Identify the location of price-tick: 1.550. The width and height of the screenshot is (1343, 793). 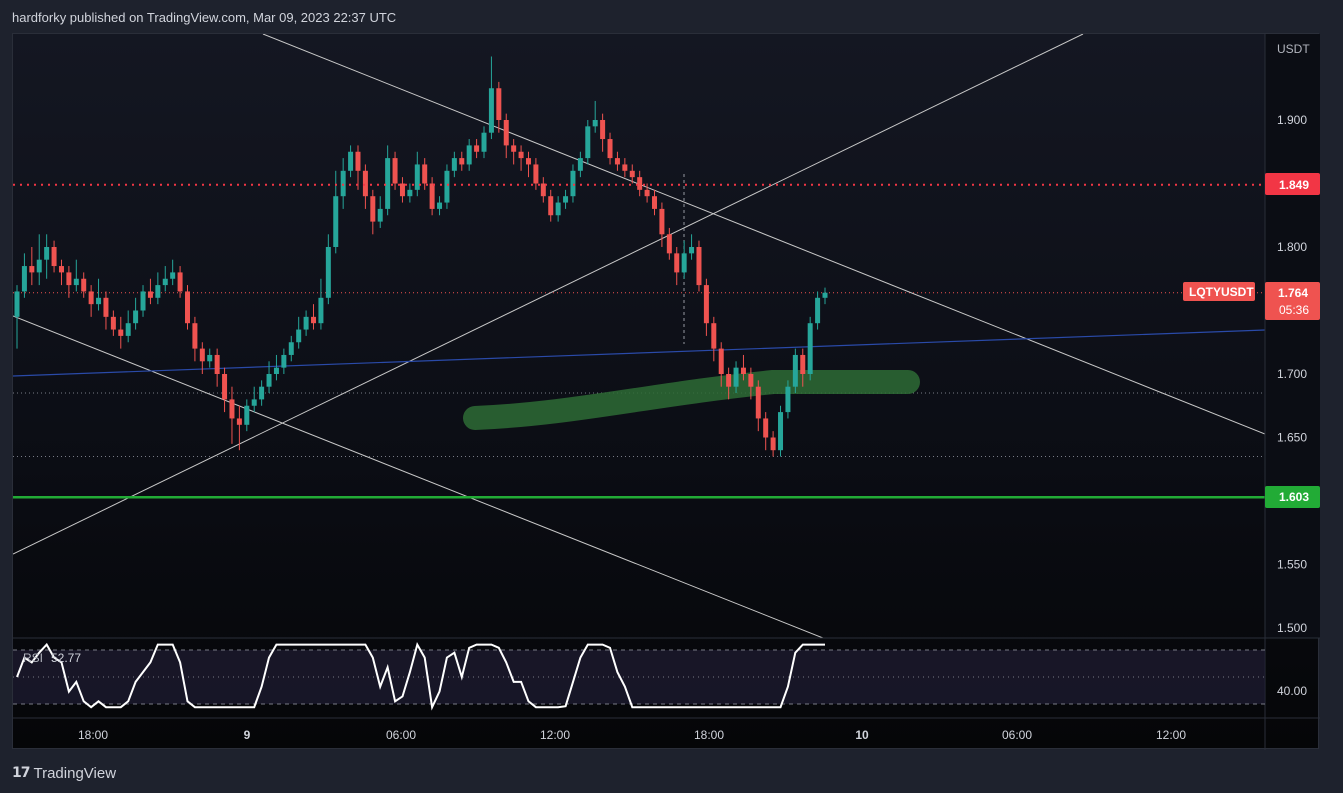
(1292, 565).